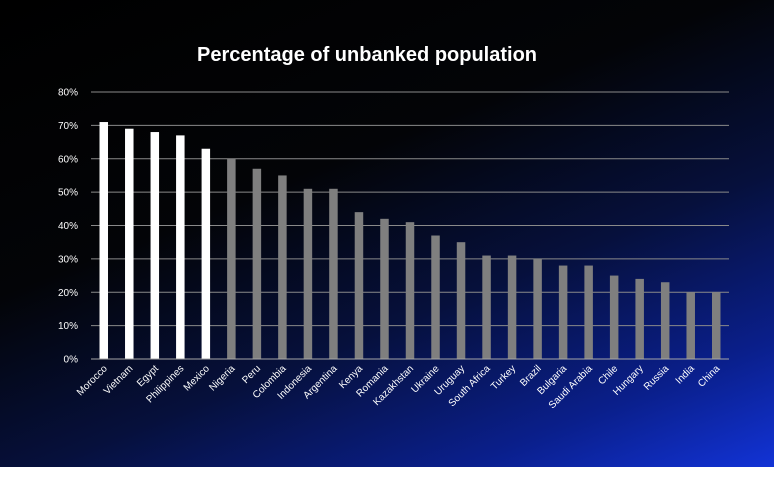 The height and width of the screenshot is (482, 774). Describe the element at coordinates (716, 325) in the screenshot. I see `bar-china` at that location.